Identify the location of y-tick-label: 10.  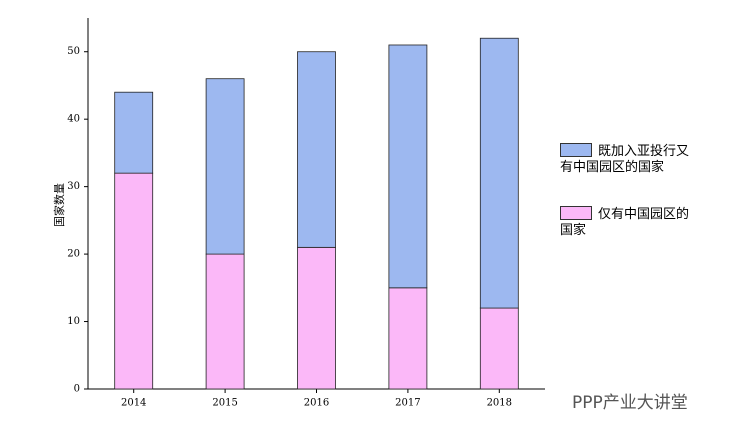
(73, 321).